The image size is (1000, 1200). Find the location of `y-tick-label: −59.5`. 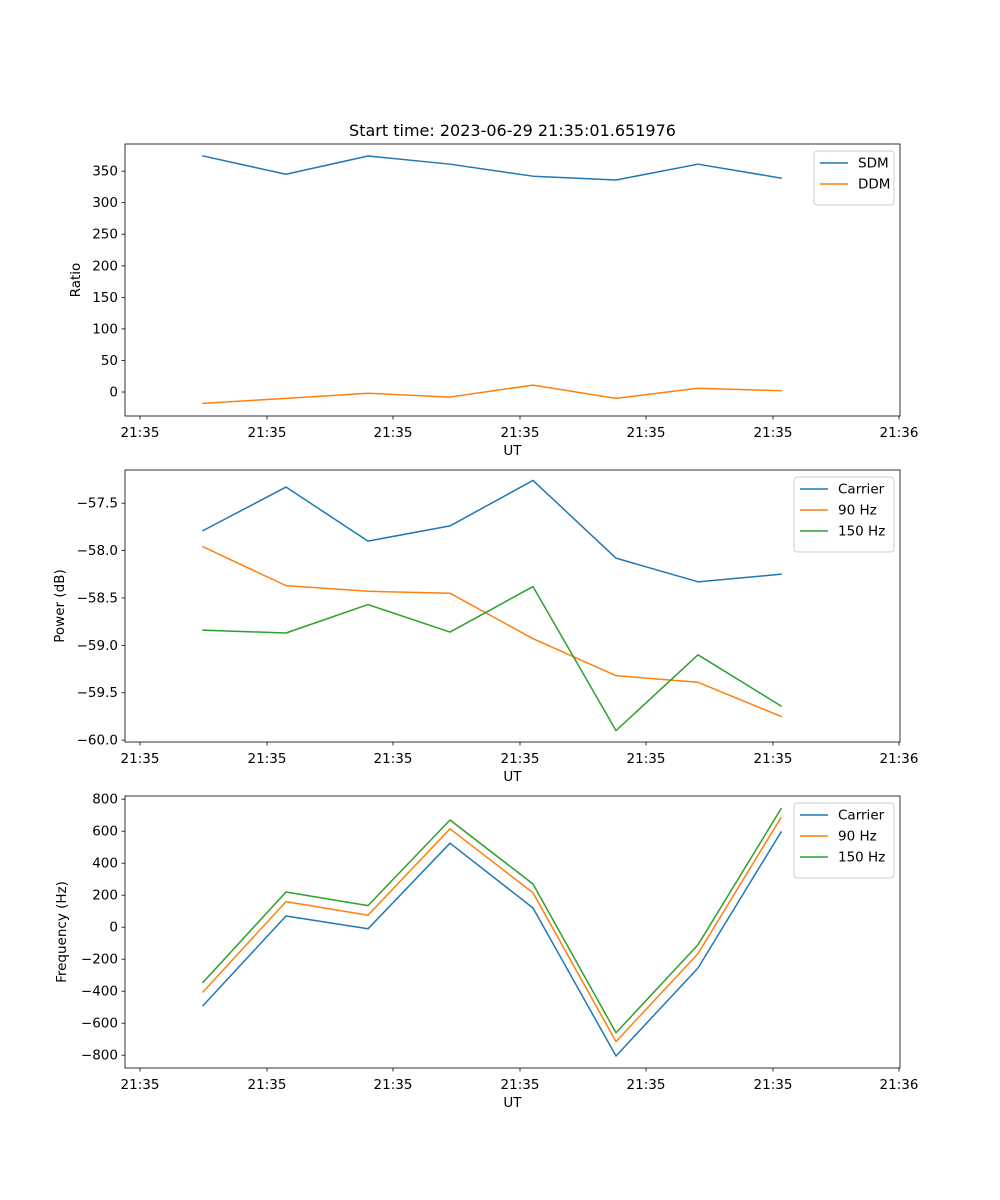

y-tick-label: −59.5 is located at coordinates (97, 693).